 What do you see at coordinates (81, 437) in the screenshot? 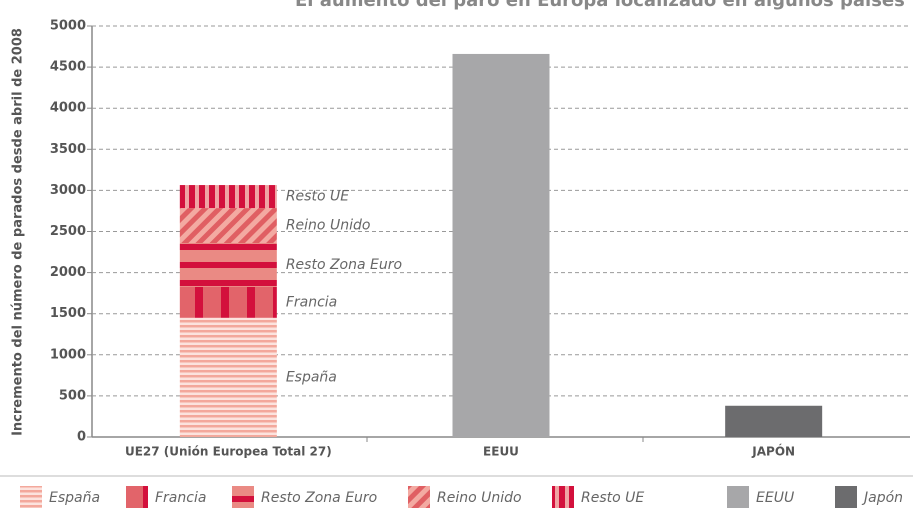
I see `y-tick-label: 0` at bounding box center [81, 437].